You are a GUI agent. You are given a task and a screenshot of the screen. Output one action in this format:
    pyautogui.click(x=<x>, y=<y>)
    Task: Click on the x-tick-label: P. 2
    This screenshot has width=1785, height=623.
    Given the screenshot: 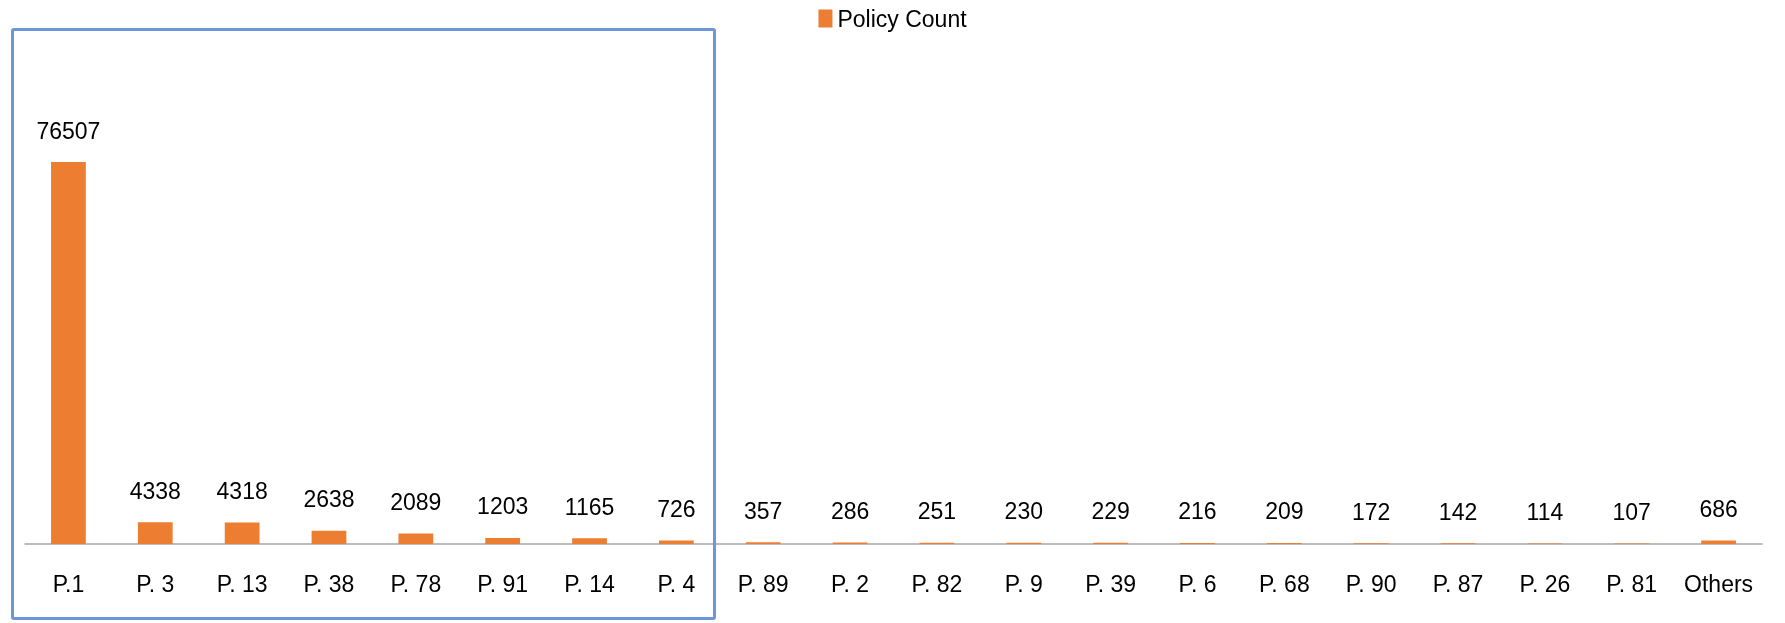 What is the action you would take?
    pyautogui.click(x=850, y=583)
    